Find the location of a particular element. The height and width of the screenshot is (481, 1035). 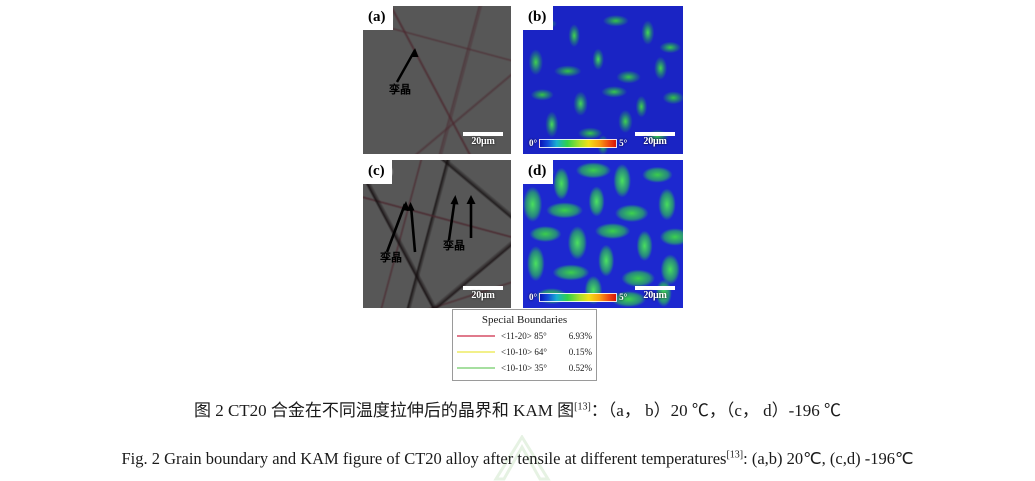

panel-label-c: (c) is located at coordinates (377, 172).